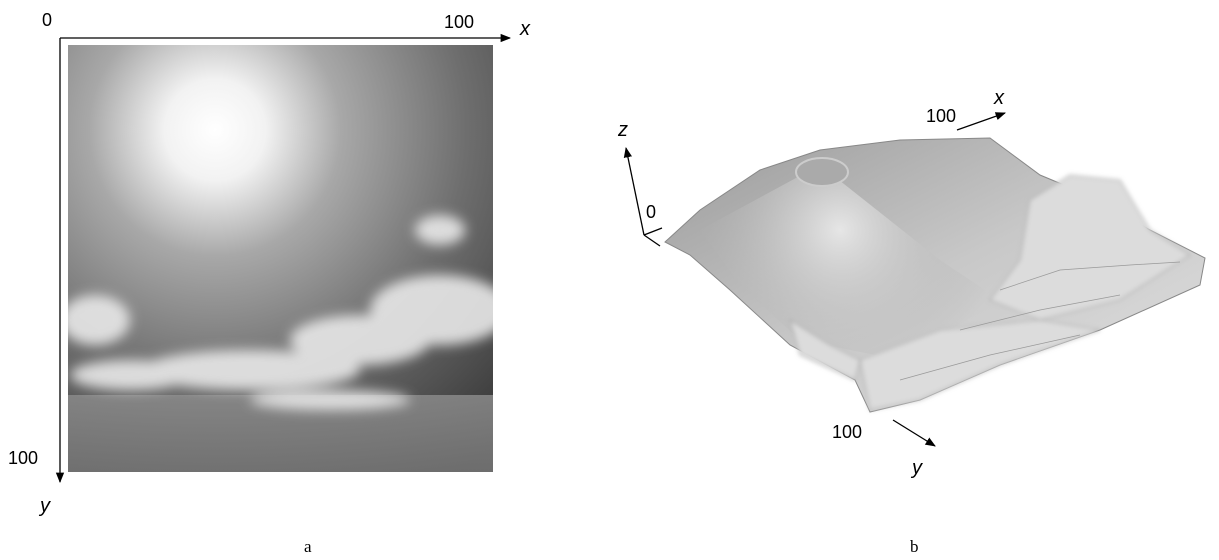 This screenshot has width=1219, height=560. Describe the element at coordinates (634, 191) in the screenshot. I see `z-axis` at that location.